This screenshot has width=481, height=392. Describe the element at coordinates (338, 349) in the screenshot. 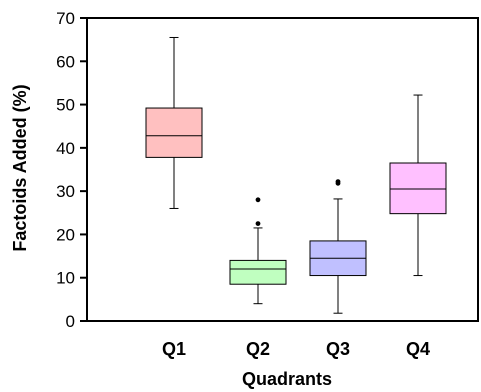

I see `x-tick-label-q3: Q3` at that location.